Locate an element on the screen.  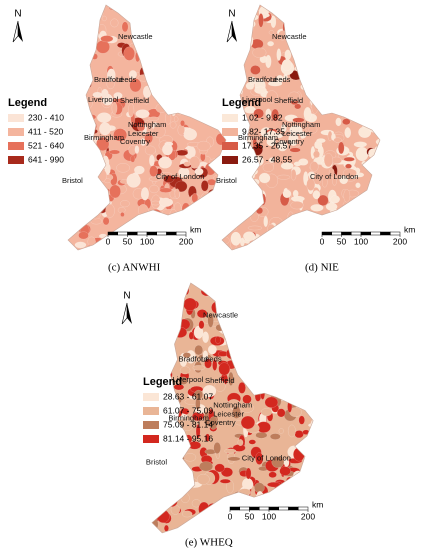
legend-label: 26.57 - 48.55 is located at coordinates (267, 159).